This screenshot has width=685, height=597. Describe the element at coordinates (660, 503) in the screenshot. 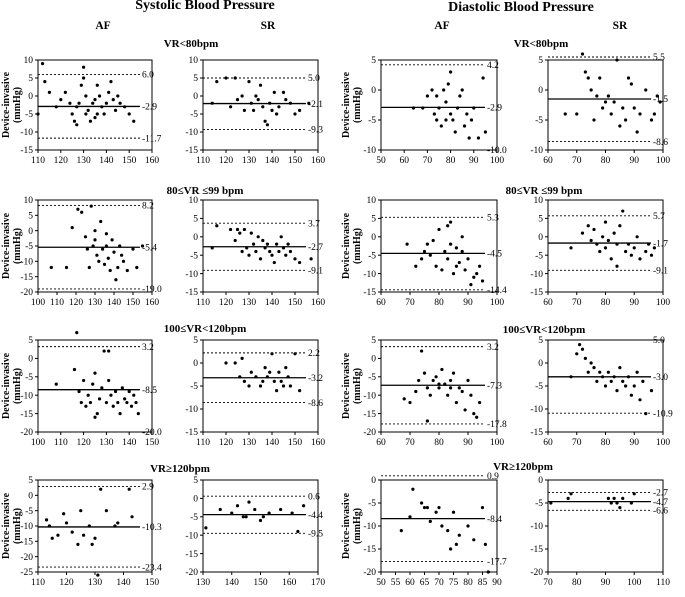

I see `mean-difference-value-label: -4.7` at that location.